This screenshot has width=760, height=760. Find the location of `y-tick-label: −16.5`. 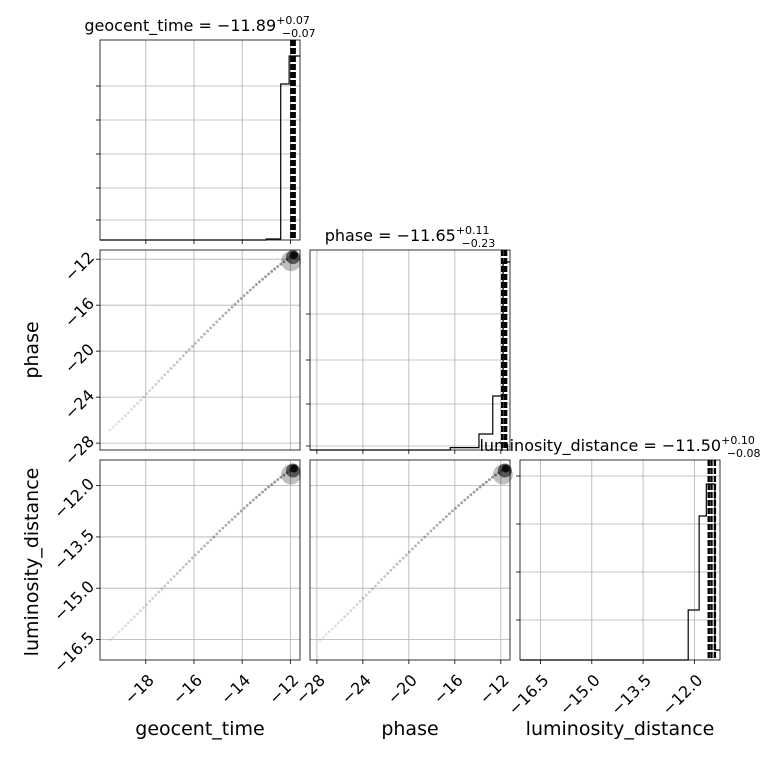

y-tick-label: −16.5 is located at coordinates (74, 652).